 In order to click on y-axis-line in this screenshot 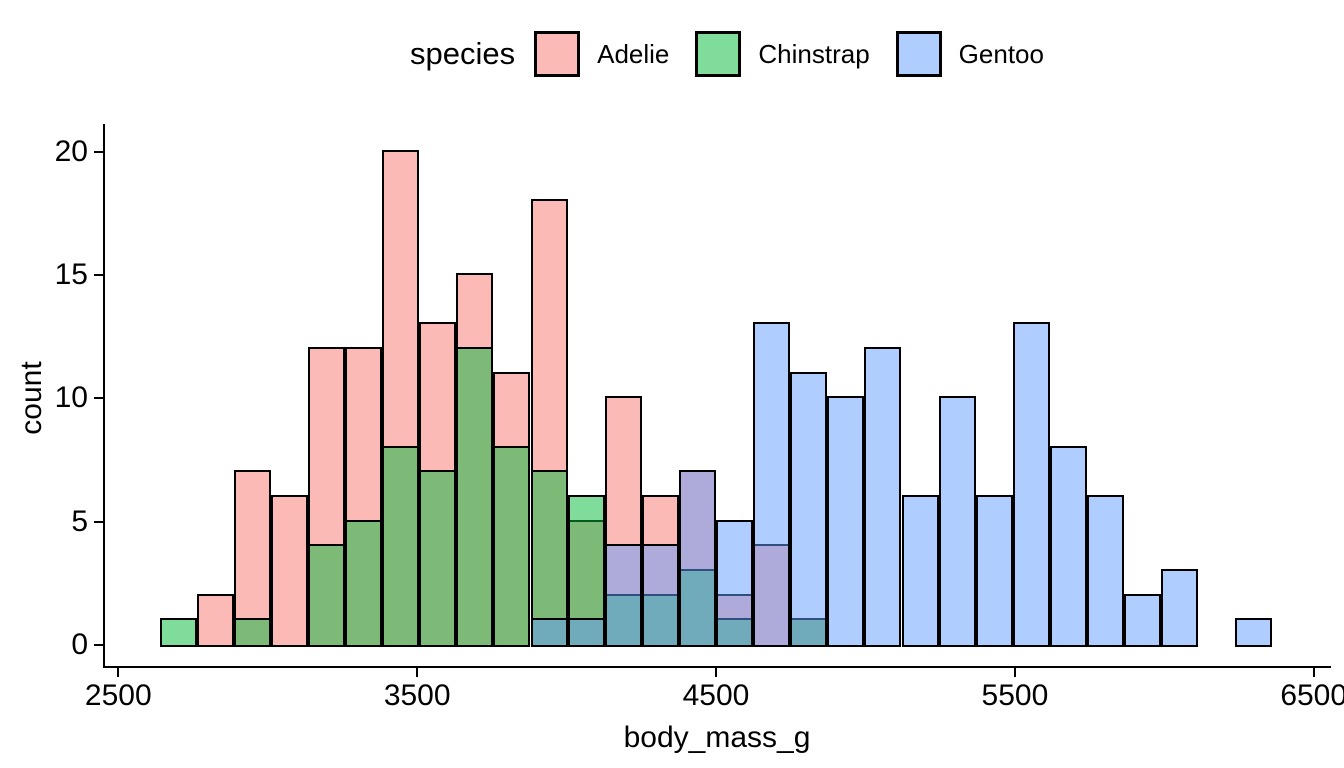, I will do `click(104, 396)`.